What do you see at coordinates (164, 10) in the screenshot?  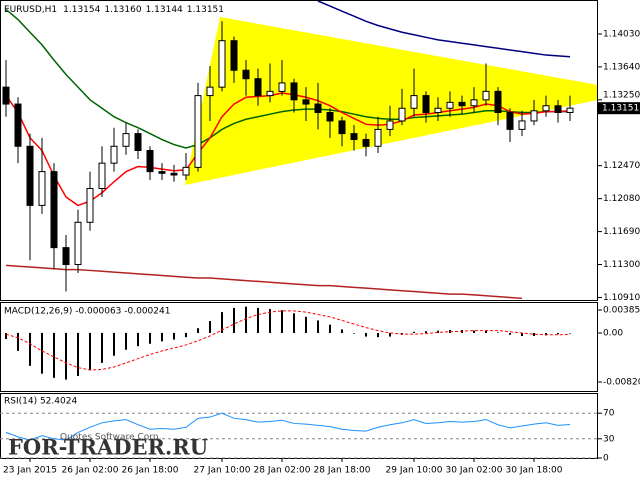 I see `header-low: 1.13144` at bounding box center [164, 10].